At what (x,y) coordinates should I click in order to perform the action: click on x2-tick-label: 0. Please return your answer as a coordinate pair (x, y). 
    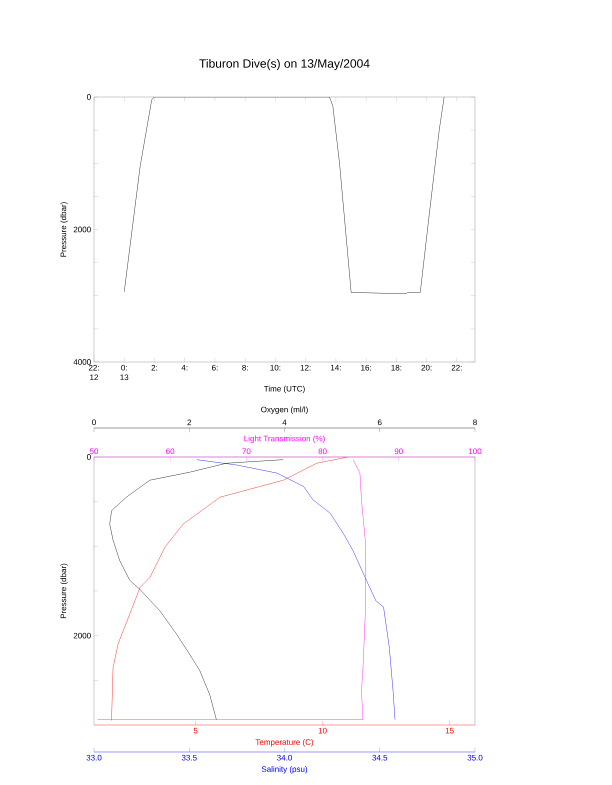
    Looking at the image, I should click on (94, 422).